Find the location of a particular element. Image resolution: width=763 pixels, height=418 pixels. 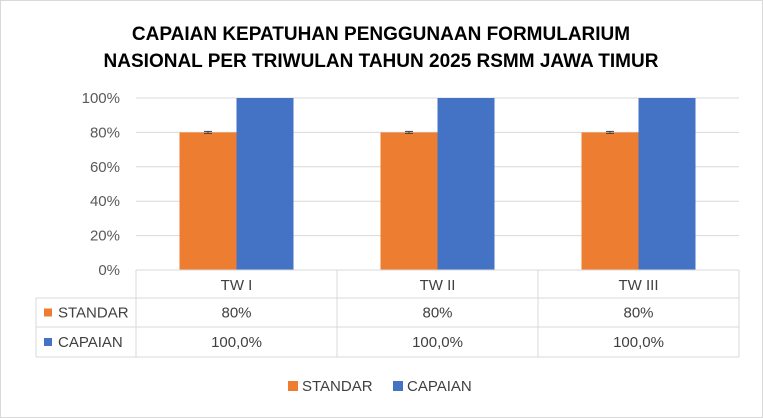

x-tick-label: TW I is located at coordinates (237, 285).